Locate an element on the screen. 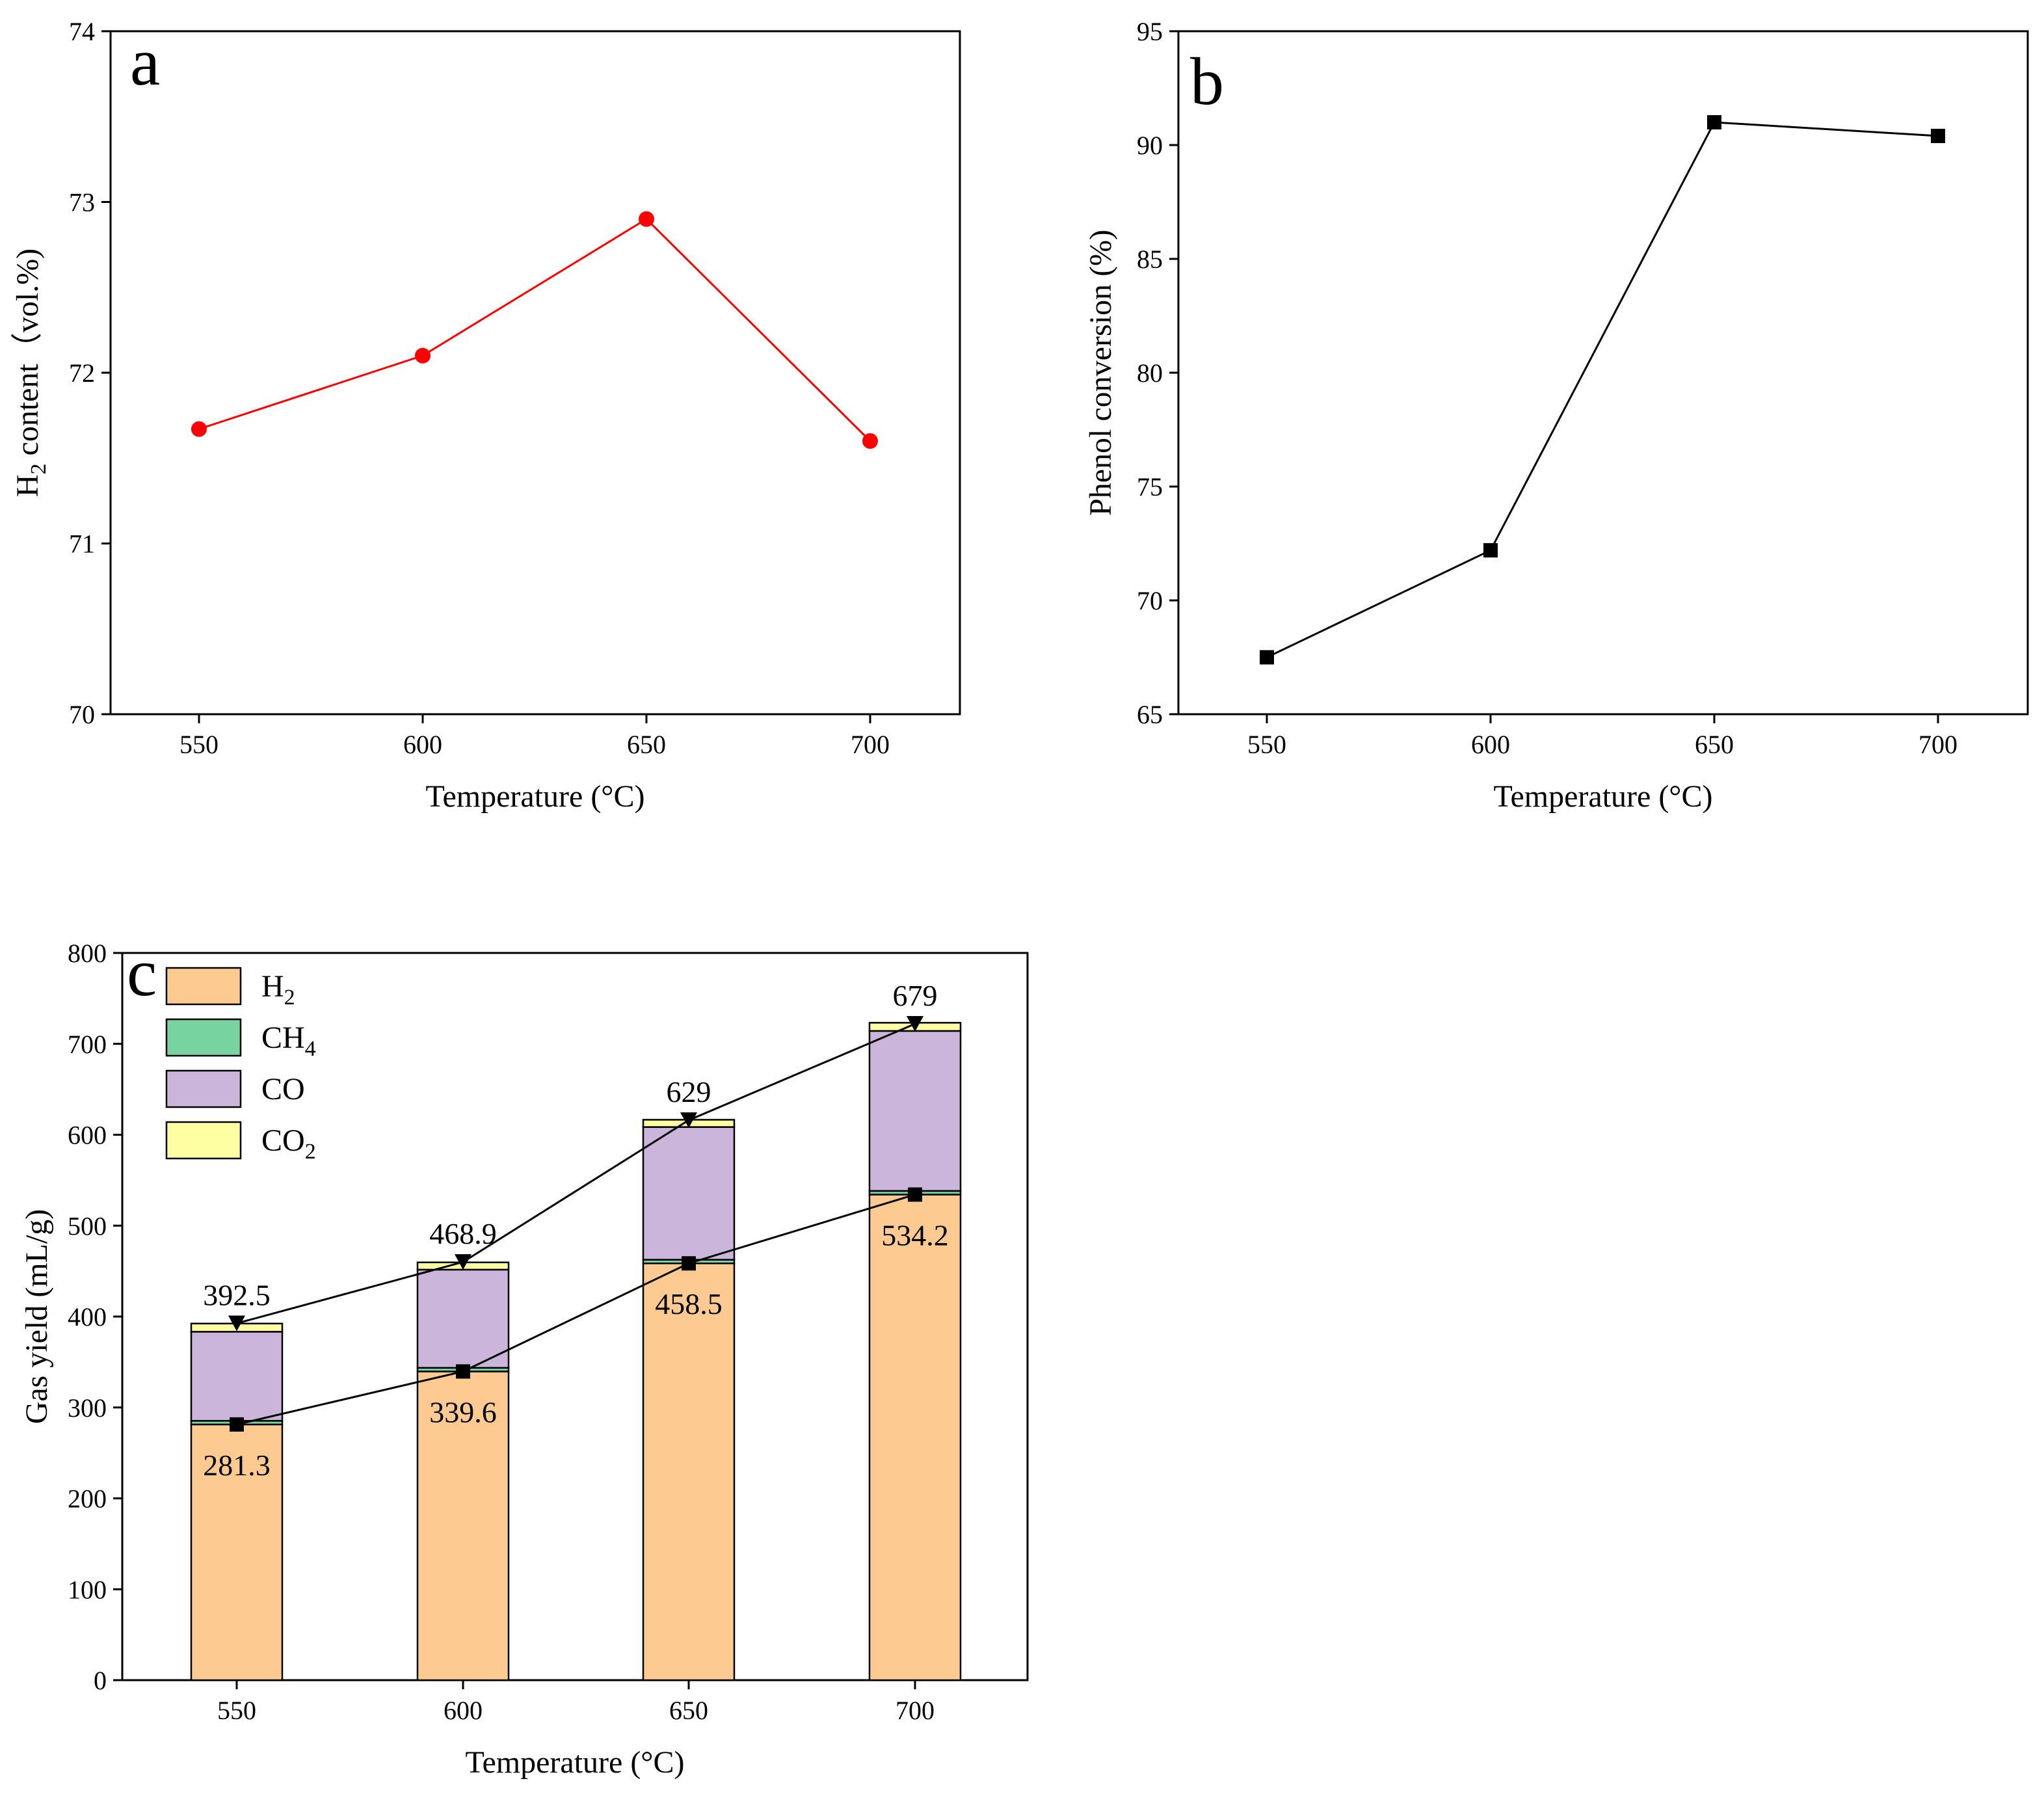 This screenshot has height=1794, width=2044. y-tick-label: 300 is located at coordinates (87, 1408).